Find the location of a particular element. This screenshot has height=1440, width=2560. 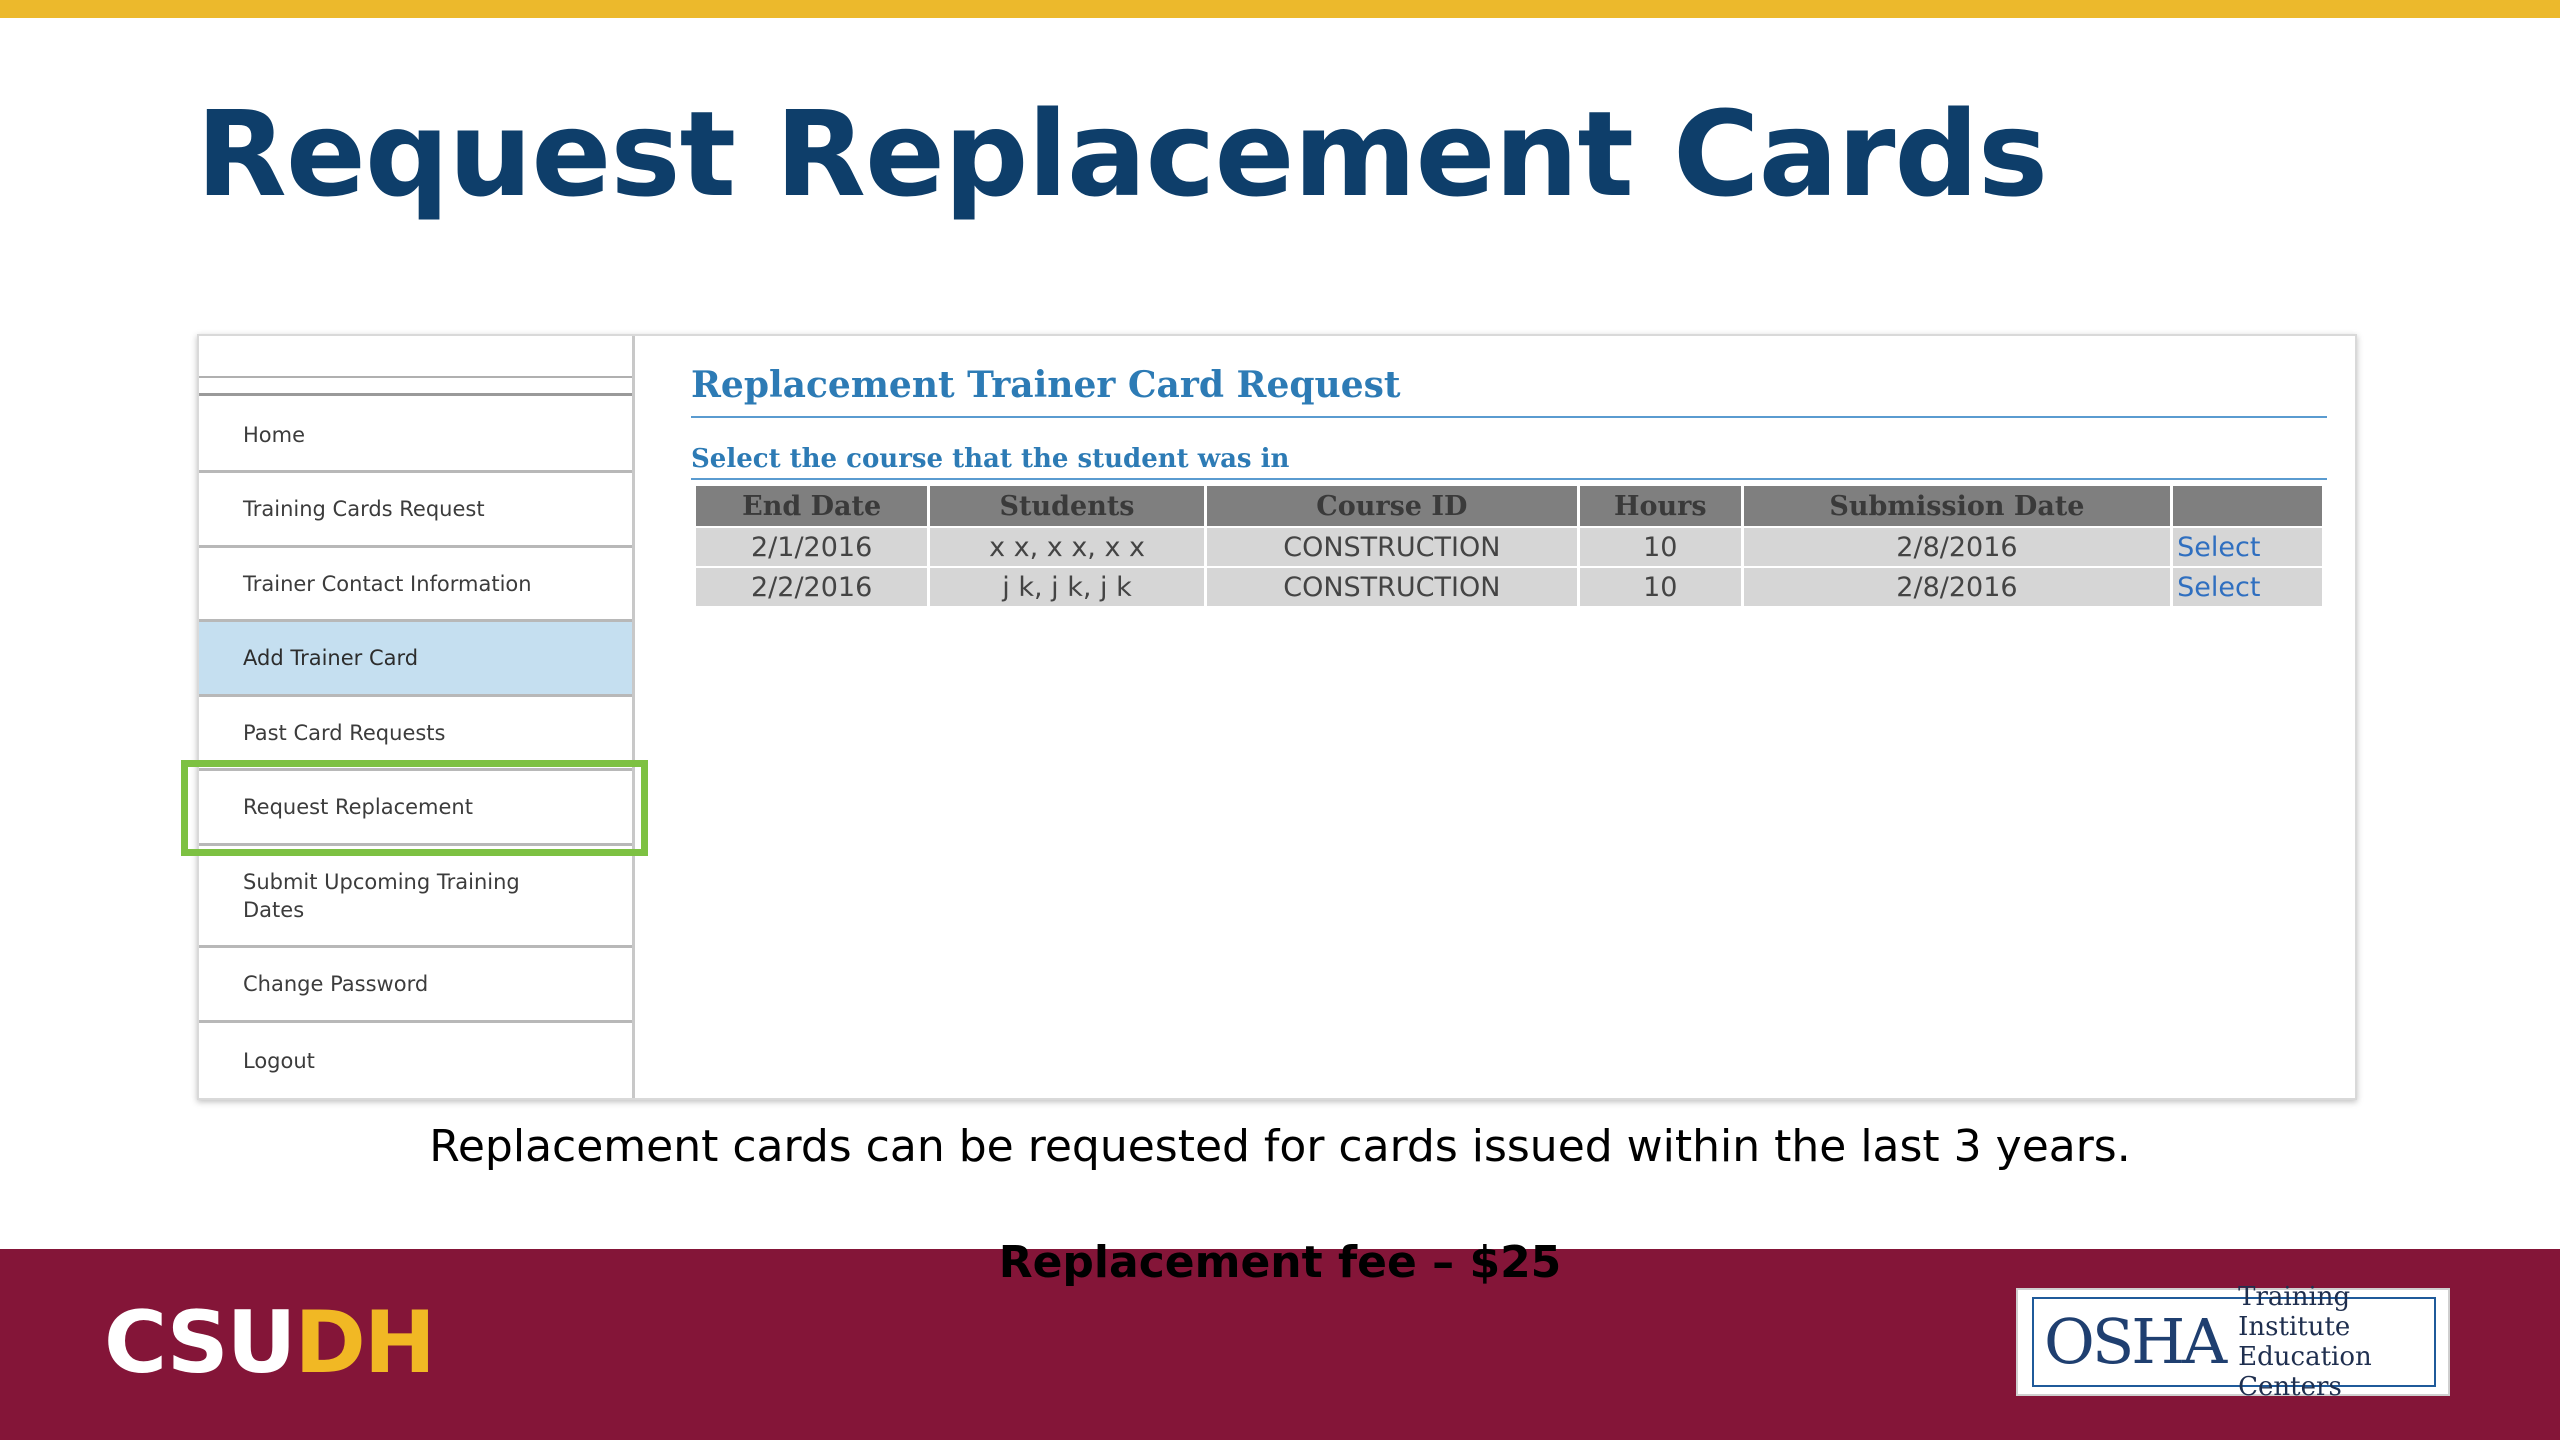

replacement-fee: Replacement fee – $25 is located at coordinates (1280, 1262).